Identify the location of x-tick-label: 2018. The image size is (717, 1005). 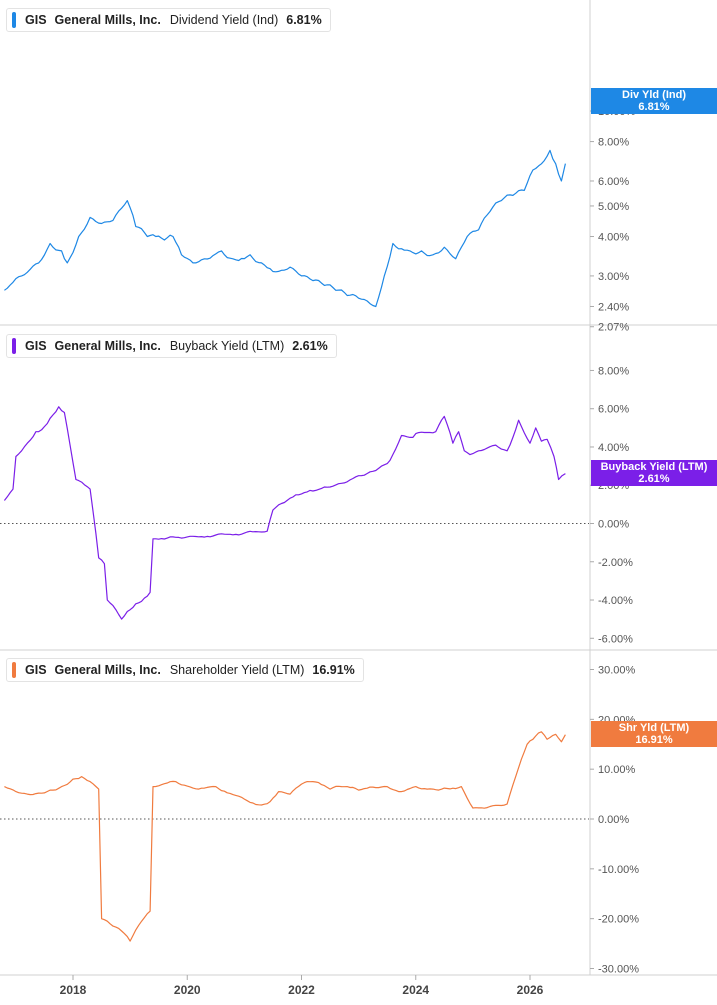
(73, 990).